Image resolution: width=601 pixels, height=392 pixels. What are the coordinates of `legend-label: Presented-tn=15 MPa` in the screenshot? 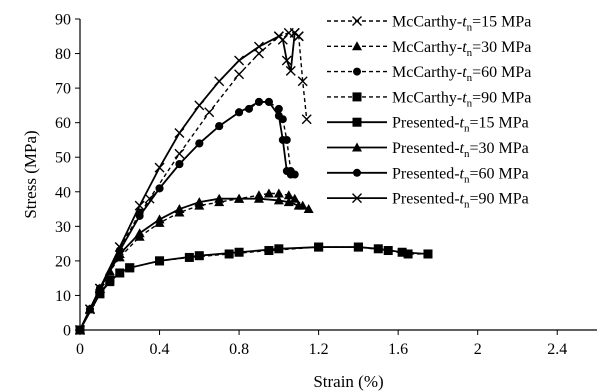 It's located at (460, 125).